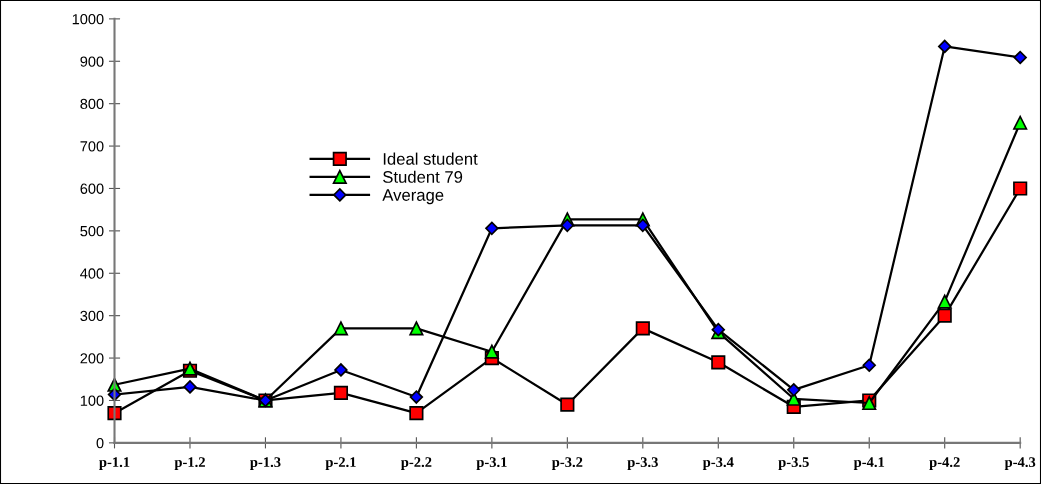 The image size is (1041, 484). I want to click on x-tick-label: p-4.1, so click(869, 463).